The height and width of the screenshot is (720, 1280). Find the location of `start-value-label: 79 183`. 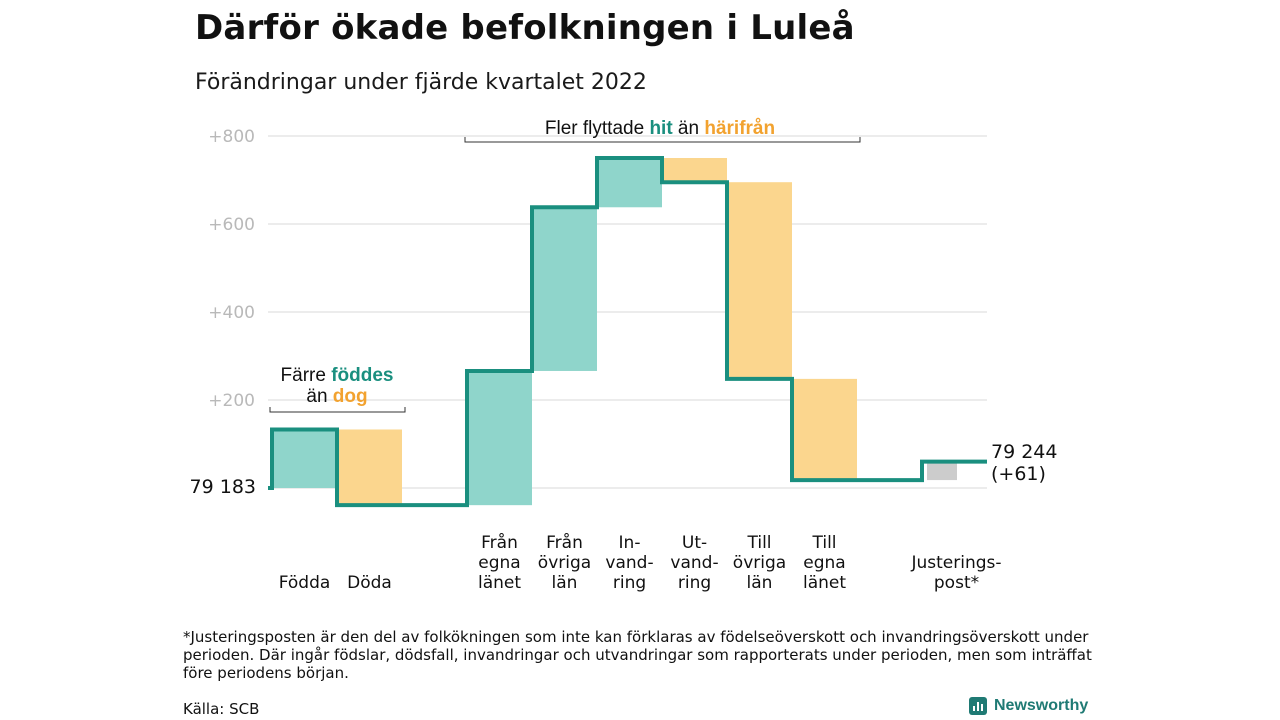

start-value-label: 79 183 is located at coordinates (223, 487).